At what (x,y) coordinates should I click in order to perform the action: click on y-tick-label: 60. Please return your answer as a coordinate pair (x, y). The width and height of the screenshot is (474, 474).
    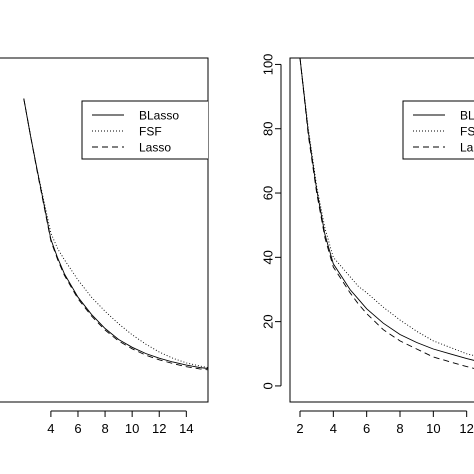
    Looking at the image, I should click on (268, 193).